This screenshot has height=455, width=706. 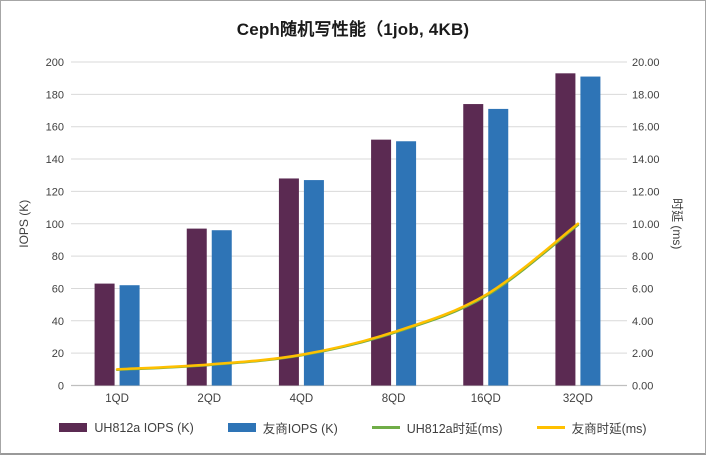 I want to click on legend-label: 友商IOPS (K), so click(x=300, y=429).